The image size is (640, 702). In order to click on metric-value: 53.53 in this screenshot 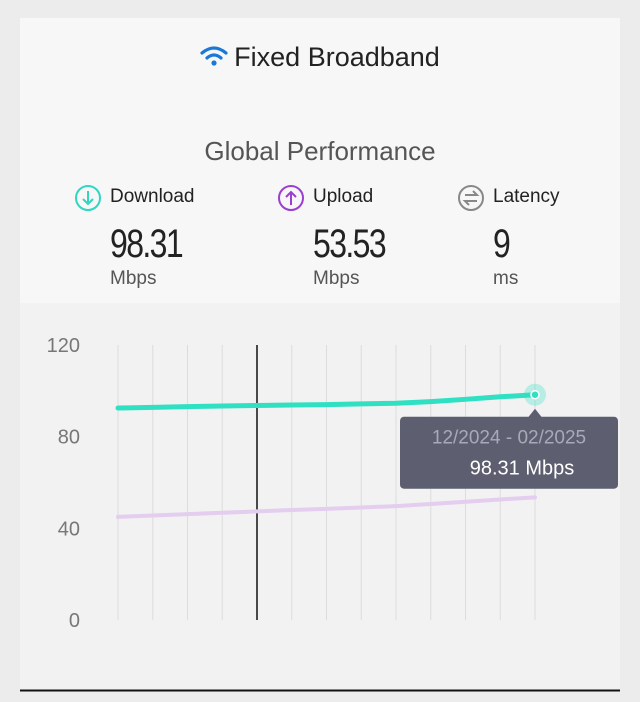, I will do `click(350, 244)`.